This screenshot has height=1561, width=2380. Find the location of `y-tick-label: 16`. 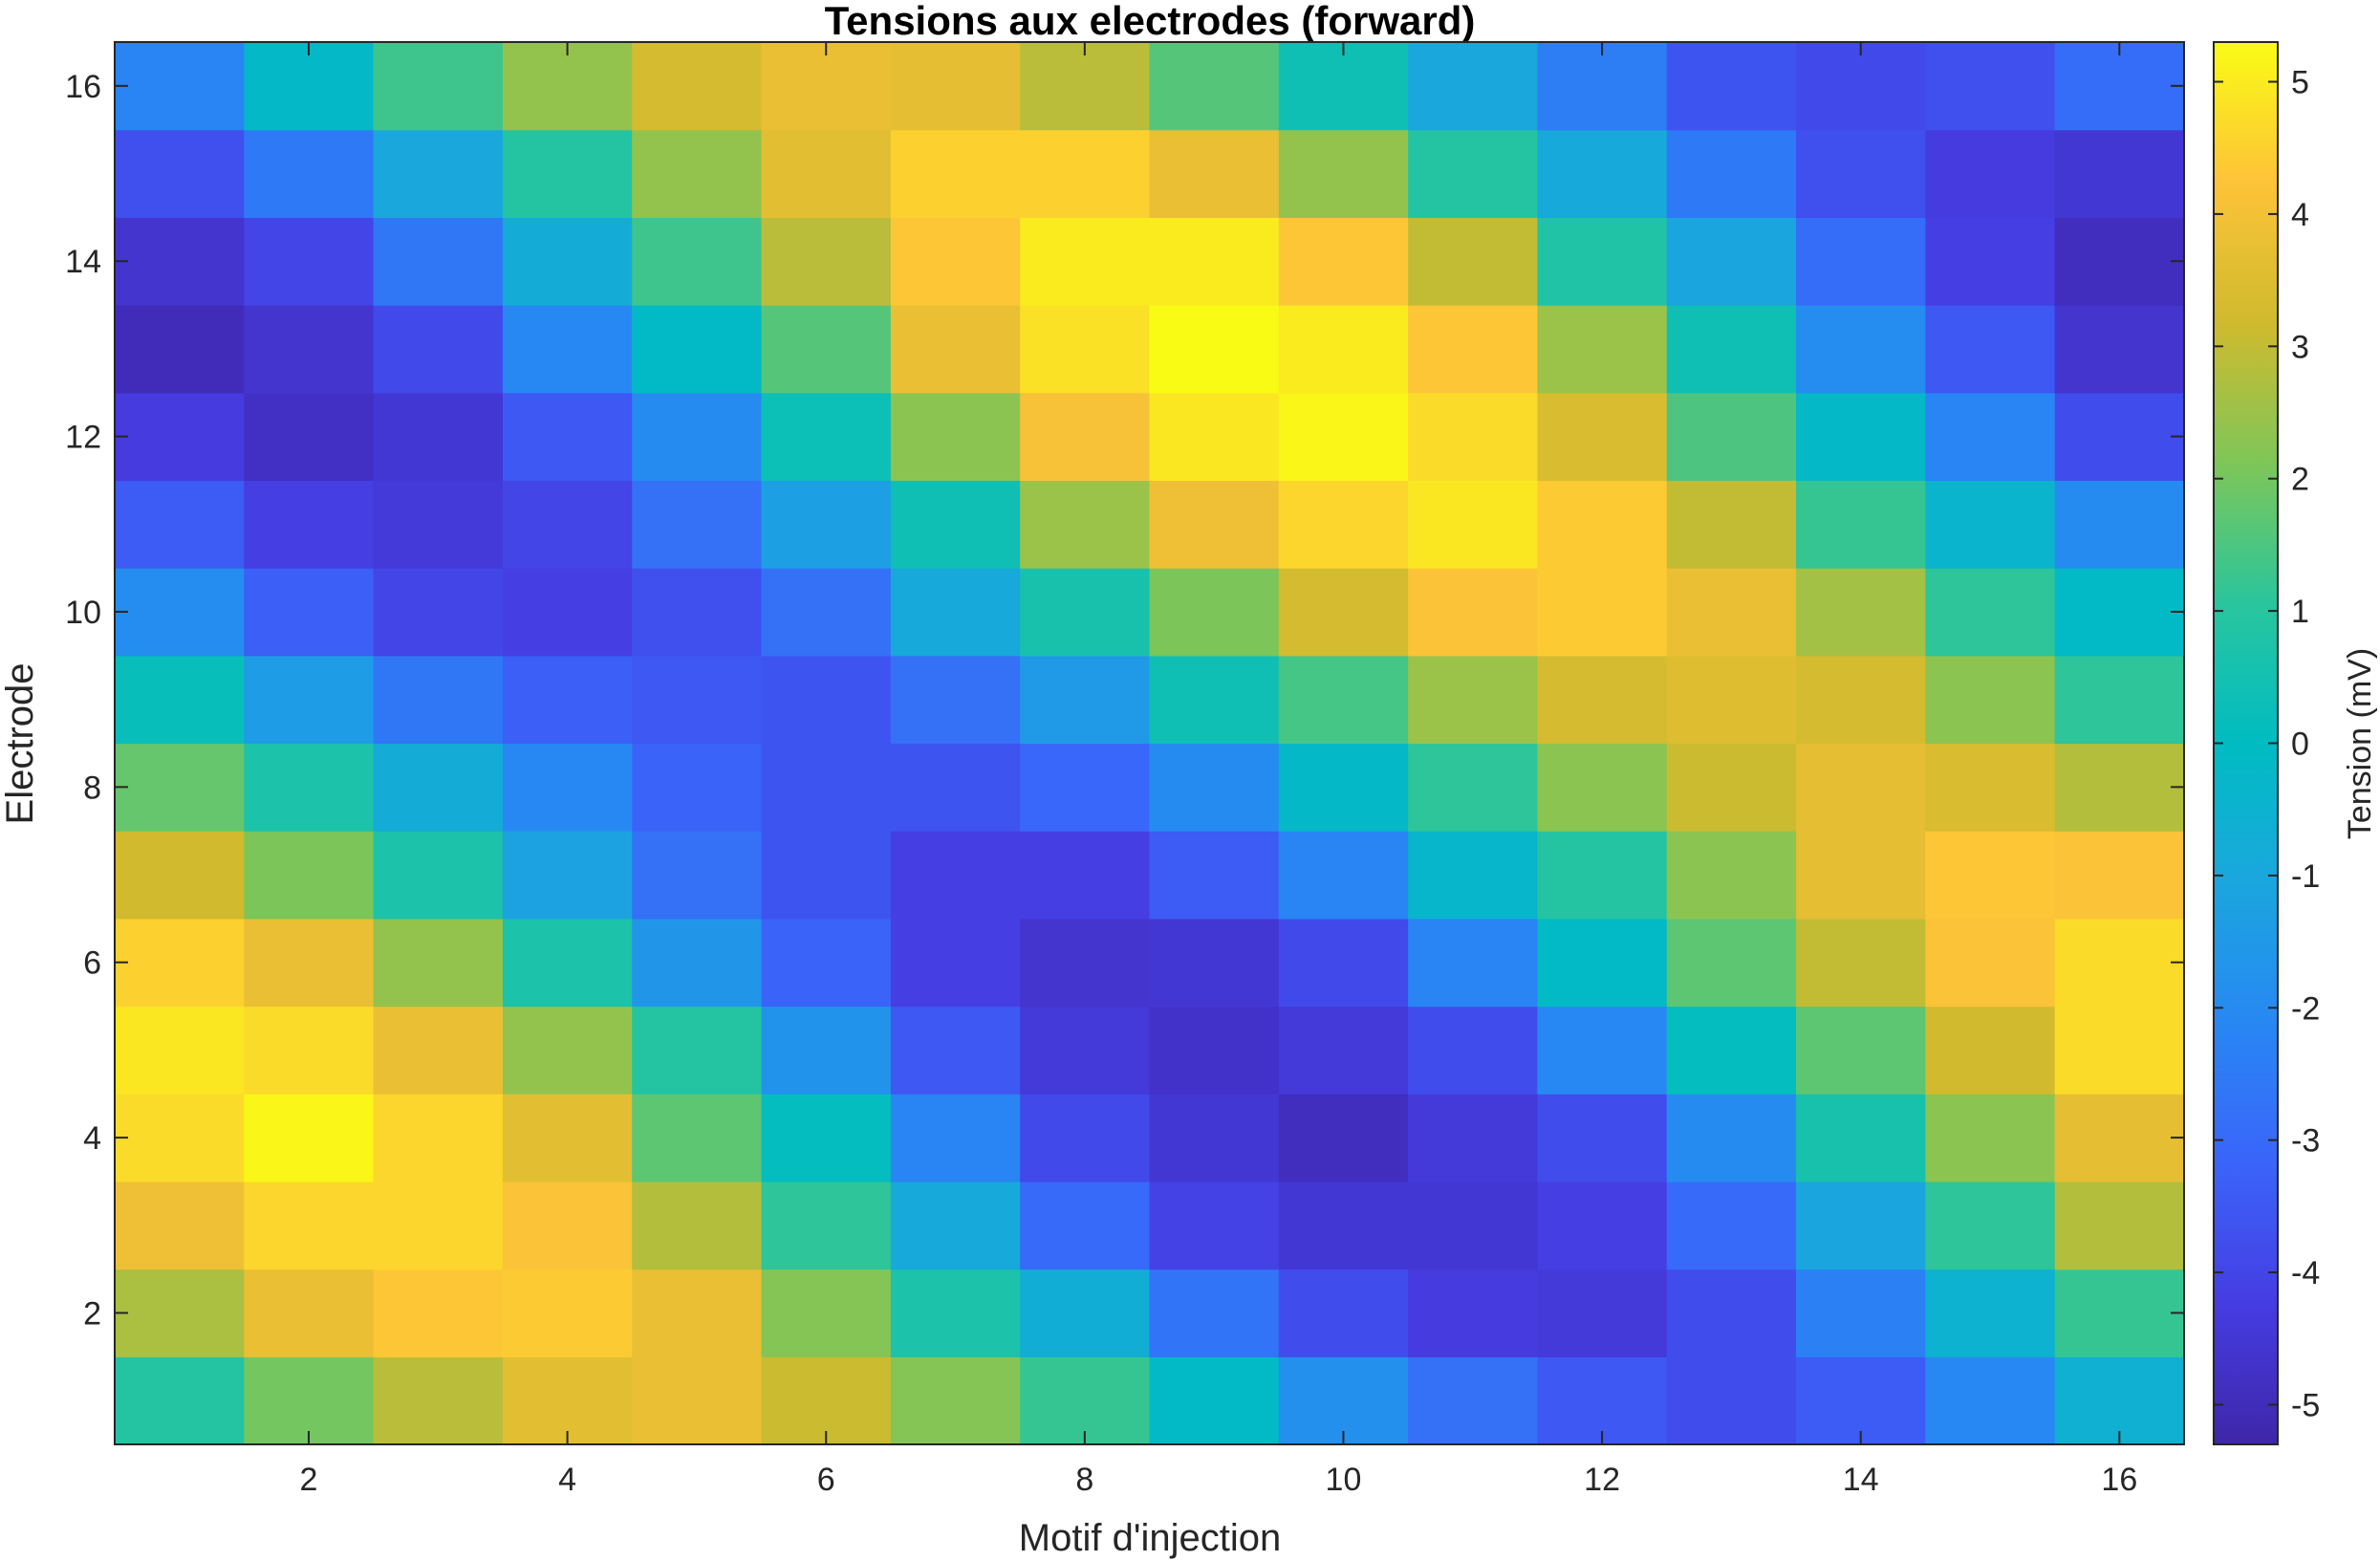

y-tick-label: 16 is located at coordinates (83, 87).